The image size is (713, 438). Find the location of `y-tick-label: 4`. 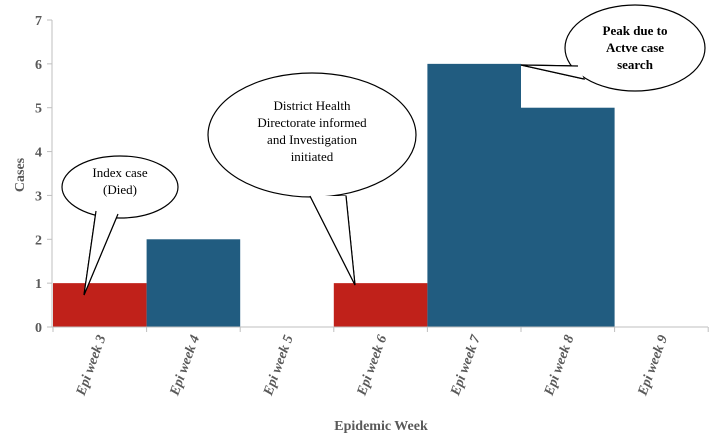

y-tick-label: 4 is located at coordinates (38, 153).